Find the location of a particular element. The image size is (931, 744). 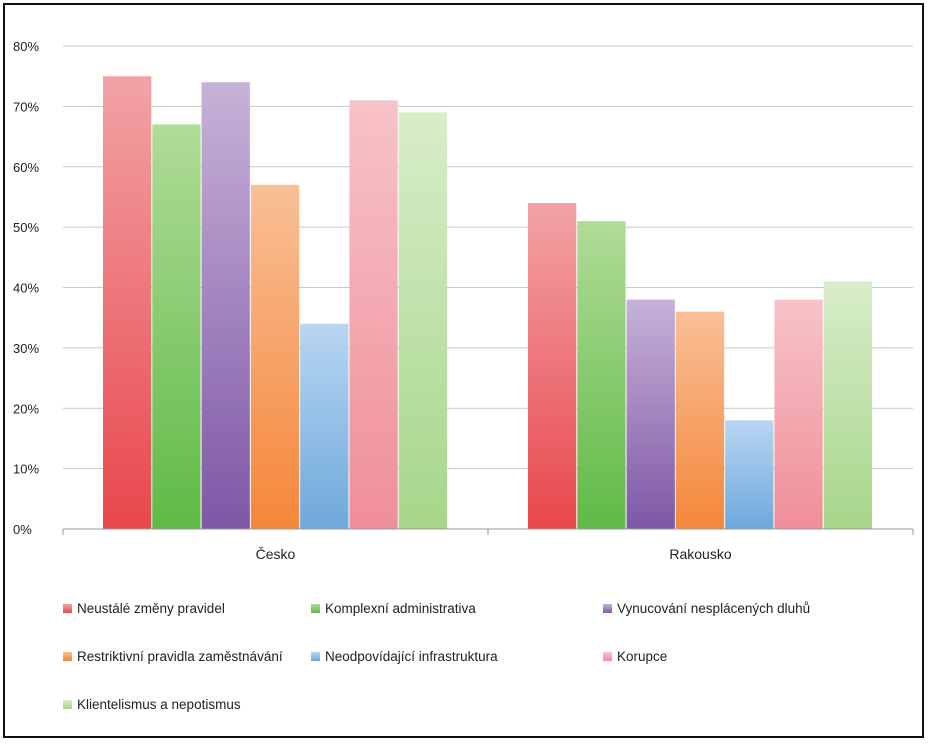

legend-label: Klientelismus a nepotismus is located at coordinates (159, 704).